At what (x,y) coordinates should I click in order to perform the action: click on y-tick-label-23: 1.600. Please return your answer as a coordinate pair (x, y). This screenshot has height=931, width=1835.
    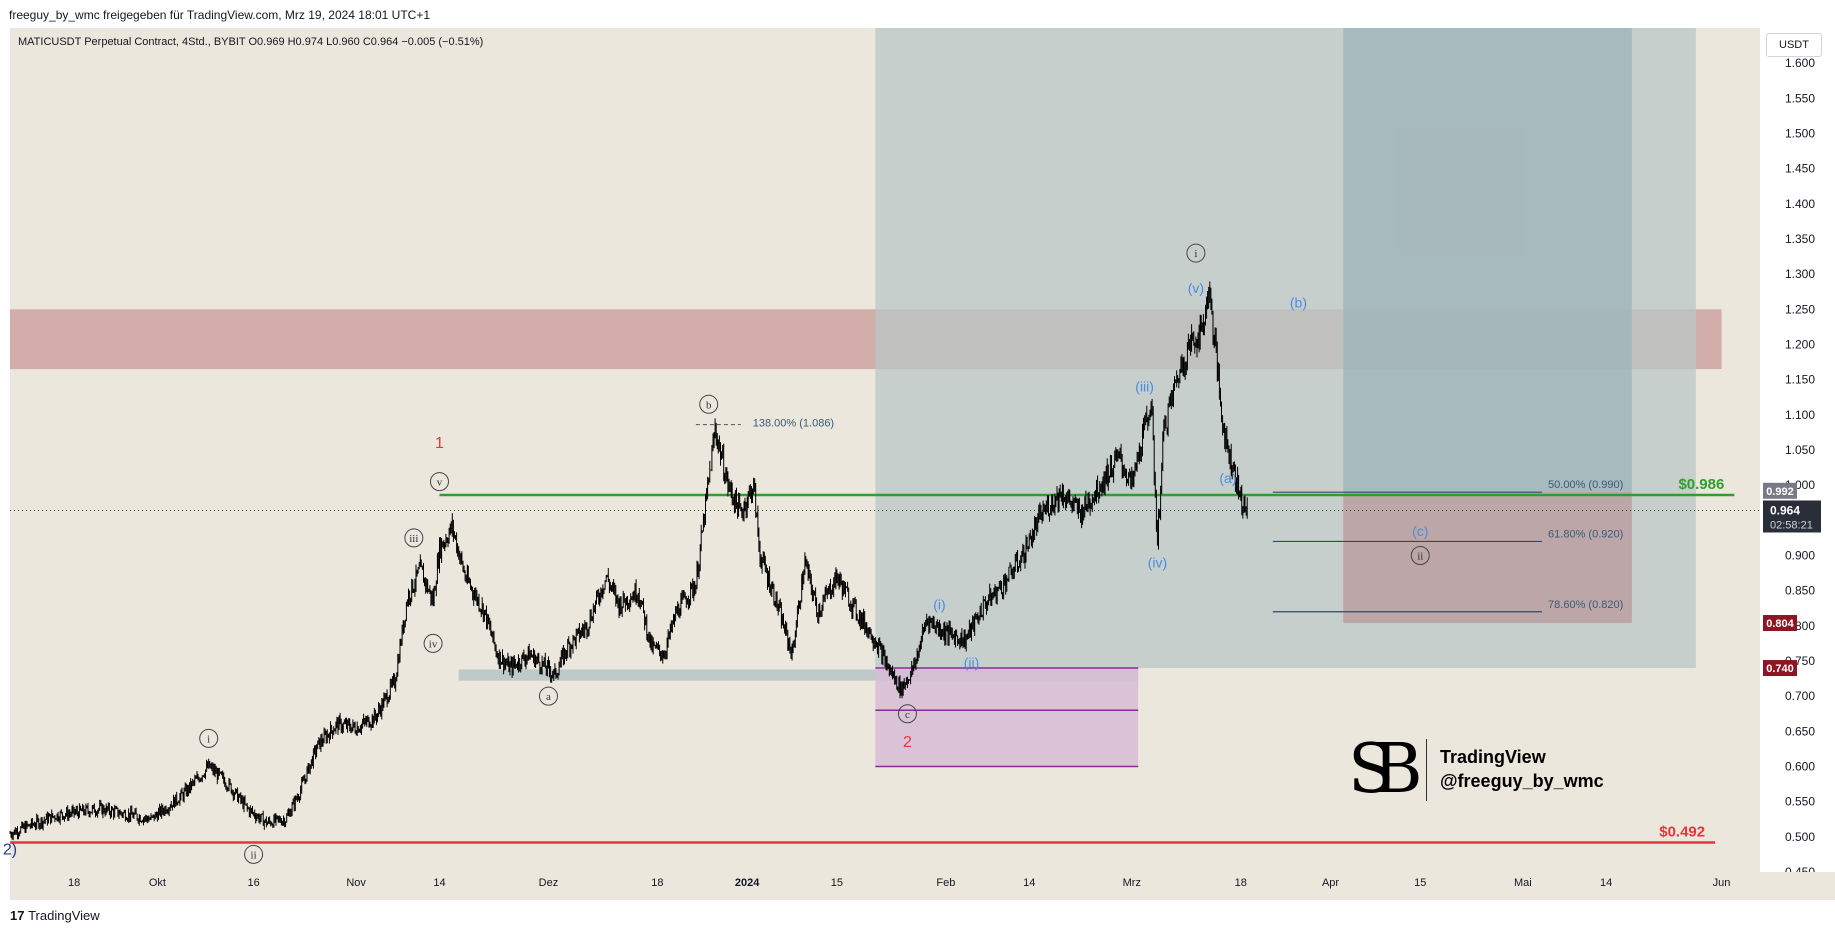
    Looking at the image, I should click on (1800, 63).